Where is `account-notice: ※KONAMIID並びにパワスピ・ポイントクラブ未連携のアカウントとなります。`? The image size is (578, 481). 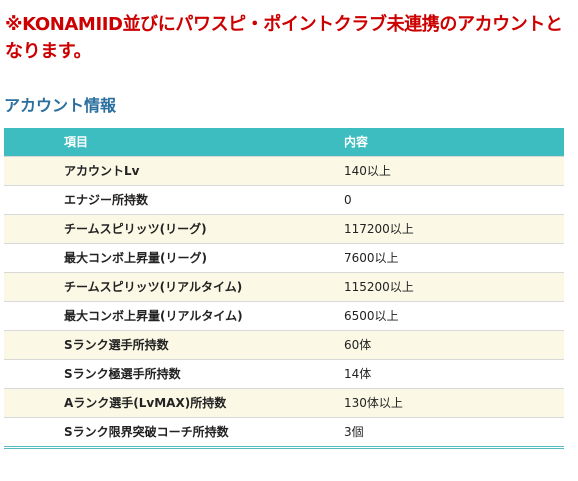
account-notice: ※KONAMIID並びにパワスピ・ポイントクラブ未連携のアカウントとなります。 is located at coordinates (284, 38).